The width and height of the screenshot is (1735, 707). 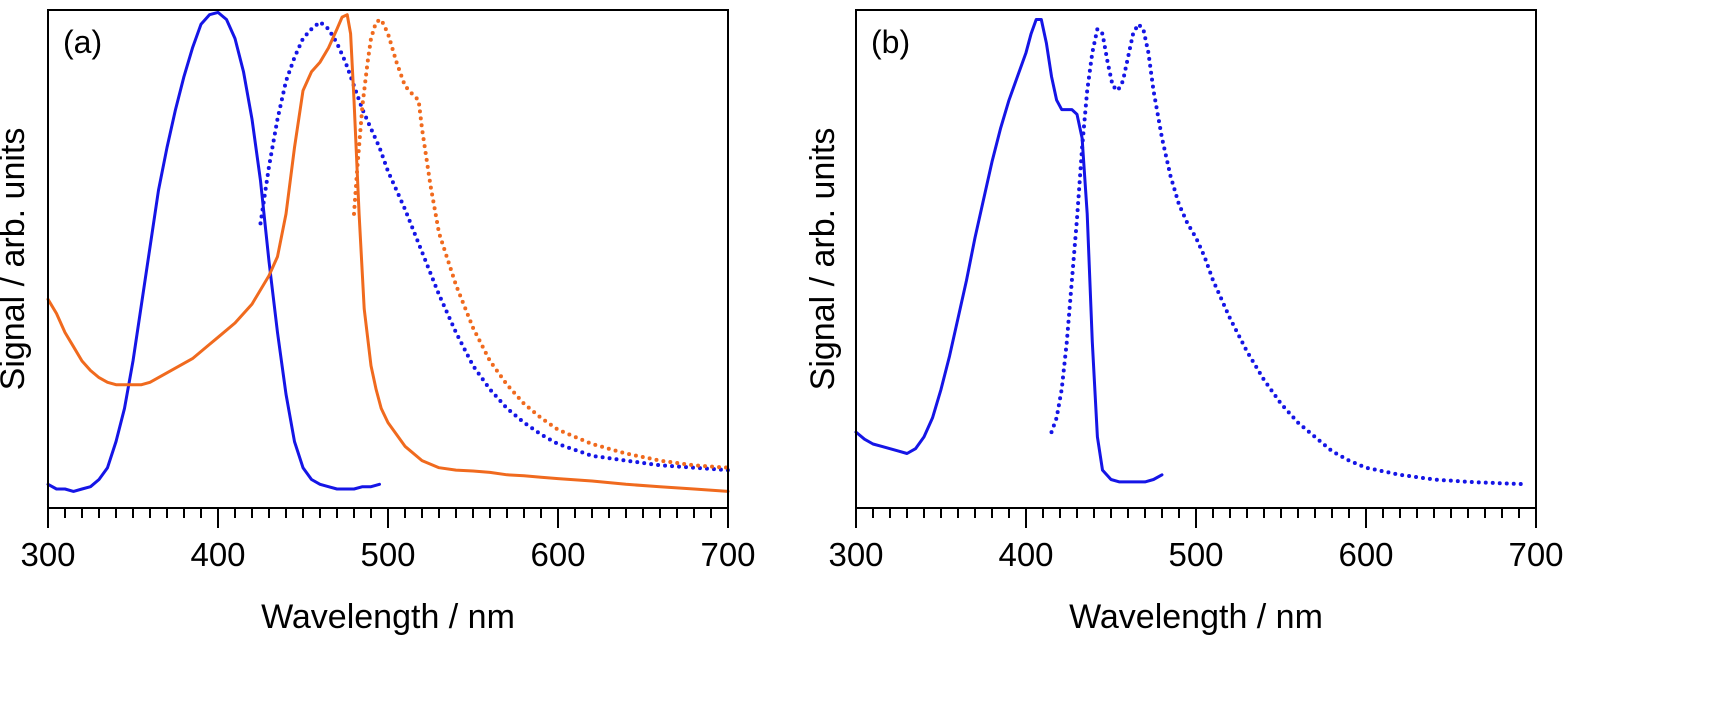 I want to click on panel-label: (a), so click(x=82, y=42).